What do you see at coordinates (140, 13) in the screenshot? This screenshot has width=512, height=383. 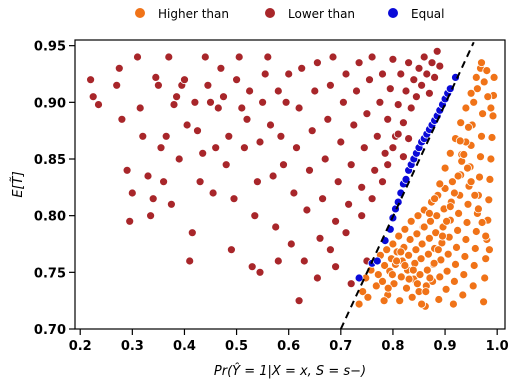 I see `legend-marker-higher-than` at bounding box center [140, 13].